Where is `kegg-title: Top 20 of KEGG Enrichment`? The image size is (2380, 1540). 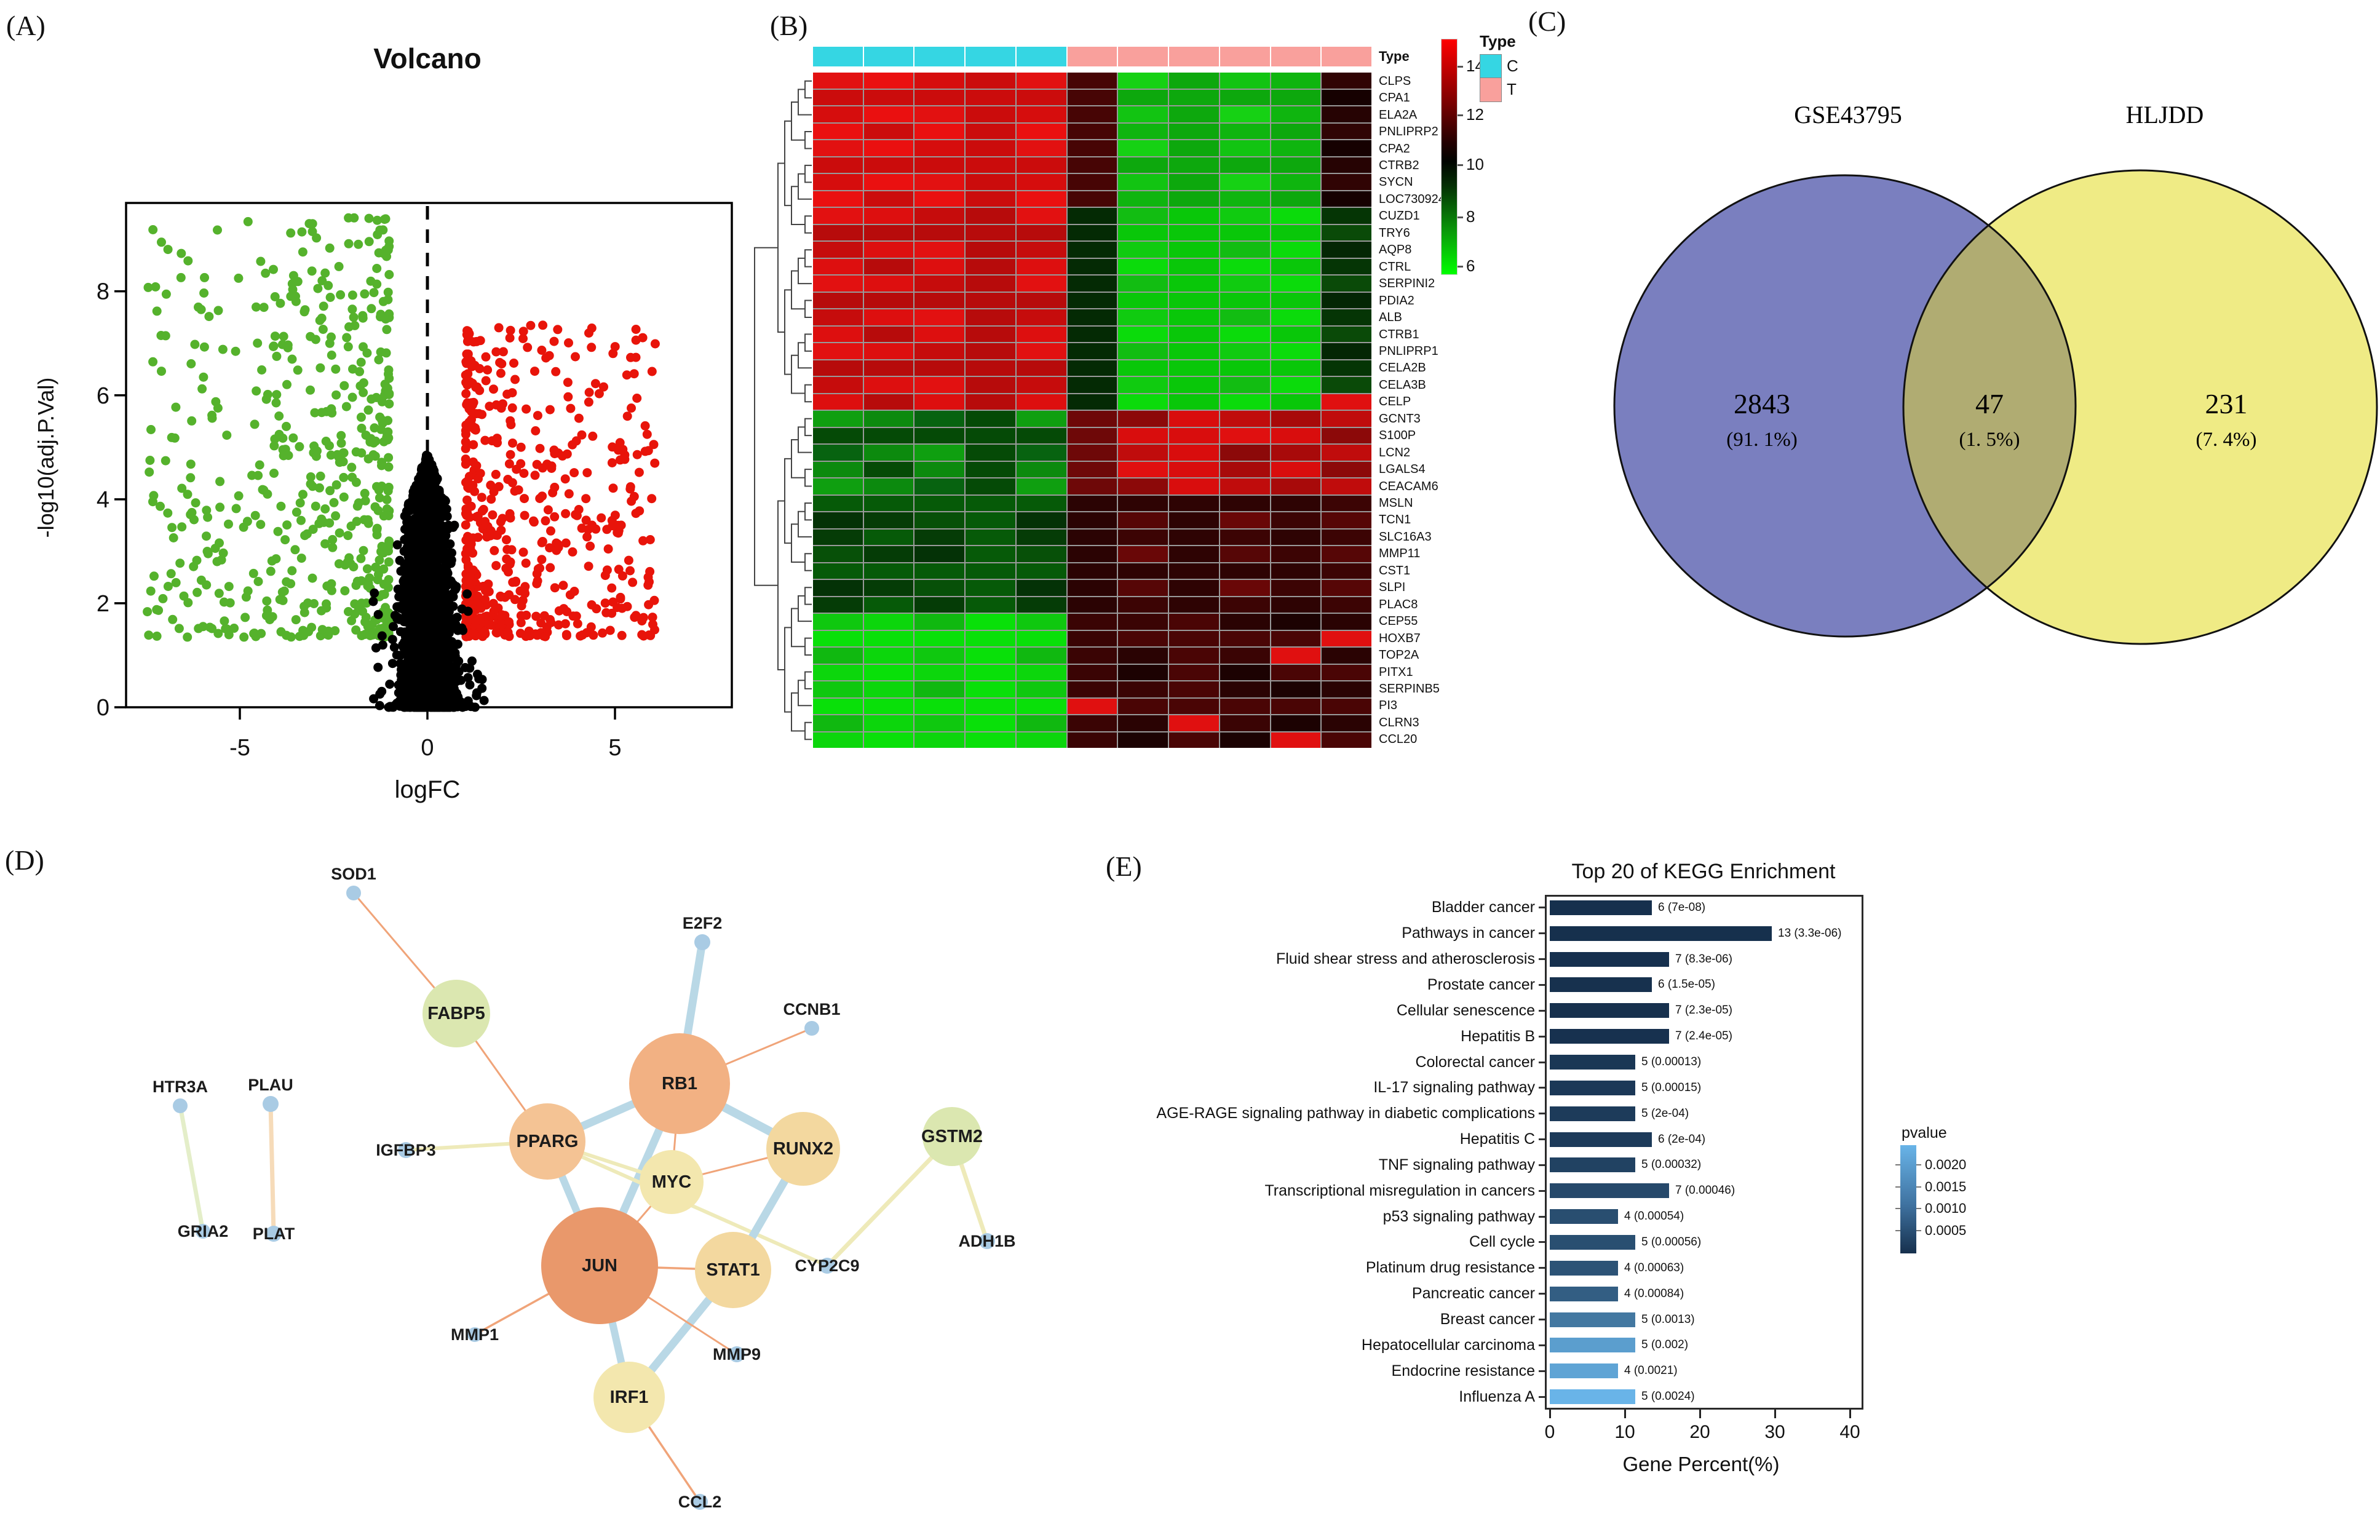 kegg-title: Top 20 of KEGG Enrichment is located at coordinates (1703, 872).